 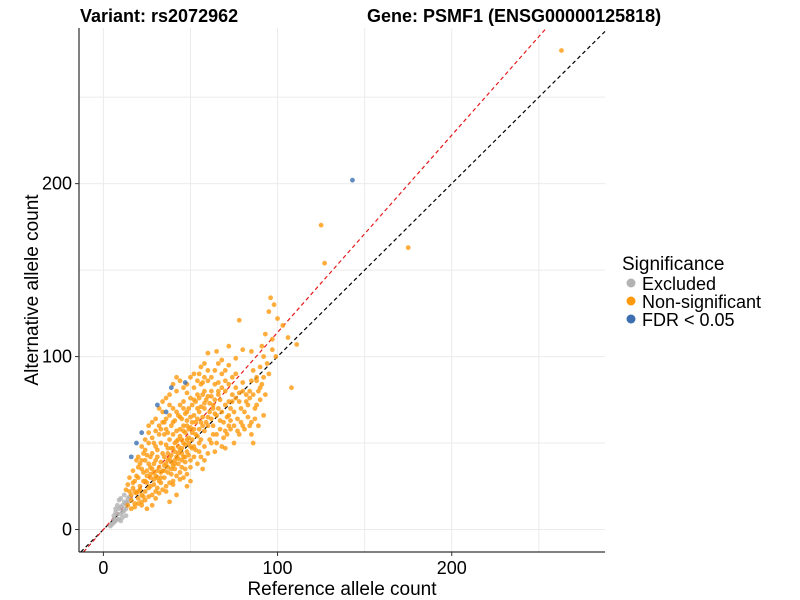 I want to click on legend-label-excluded: Excluded, so click(x=679, y=284).